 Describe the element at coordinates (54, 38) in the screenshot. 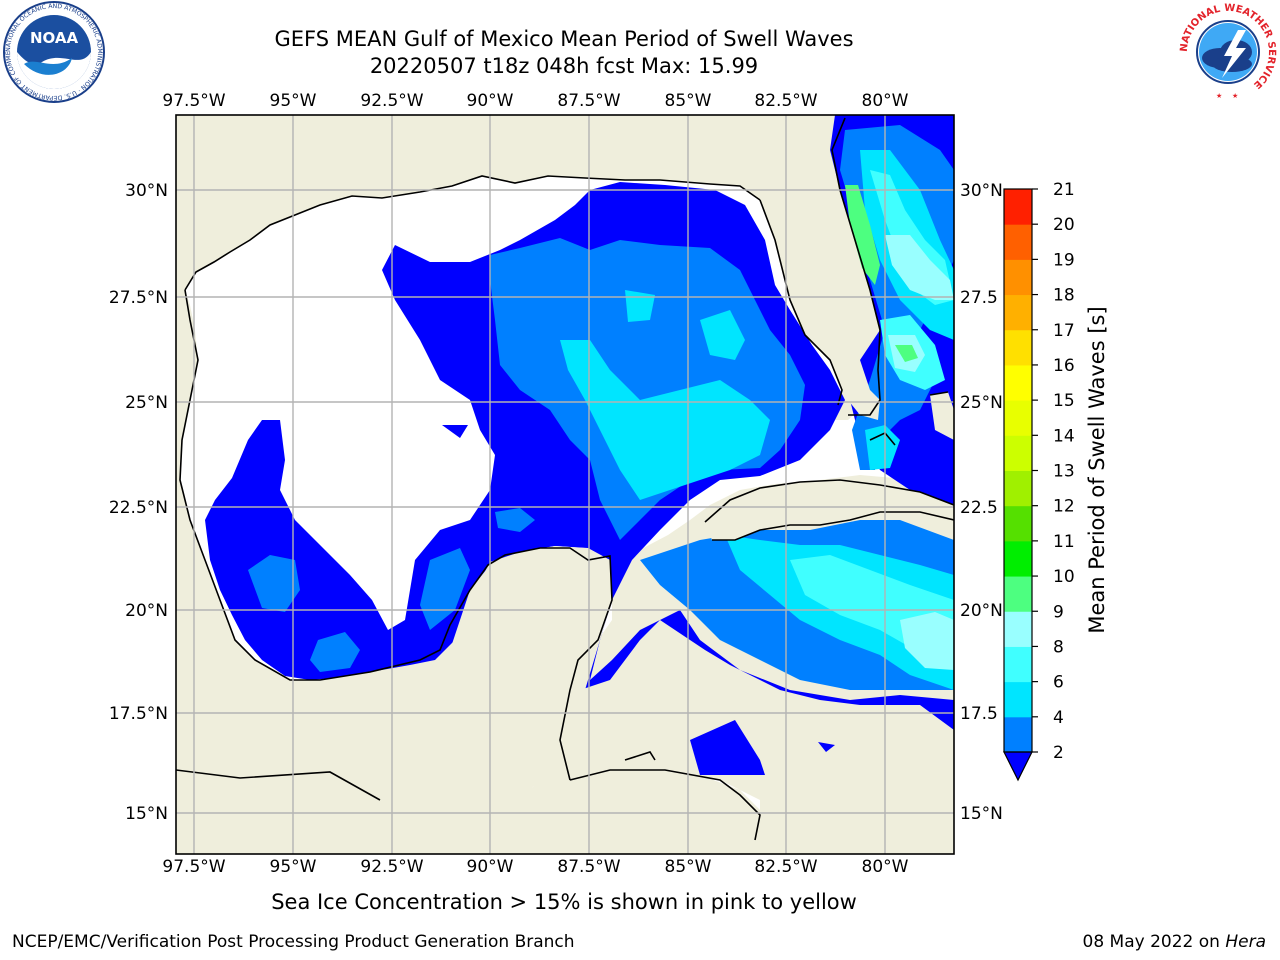

I see `noaa-logo-text: NOAA` at that location.